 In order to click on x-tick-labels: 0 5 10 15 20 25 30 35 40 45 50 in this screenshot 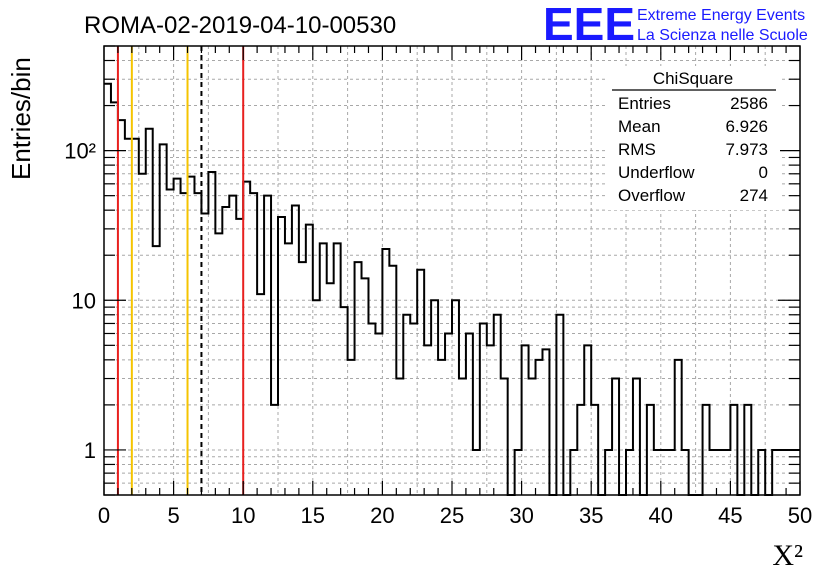, I will do `click(455, 515)`.